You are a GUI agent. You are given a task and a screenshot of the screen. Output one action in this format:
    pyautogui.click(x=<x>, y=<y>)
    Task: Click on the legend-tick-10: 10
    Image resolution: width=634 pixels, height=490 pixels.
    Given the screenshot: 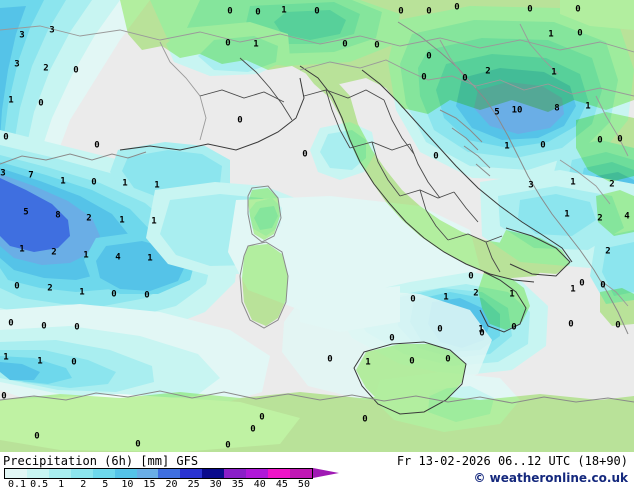 What is the action you would take?
    pyautogui.click(x=127, y=484)
    